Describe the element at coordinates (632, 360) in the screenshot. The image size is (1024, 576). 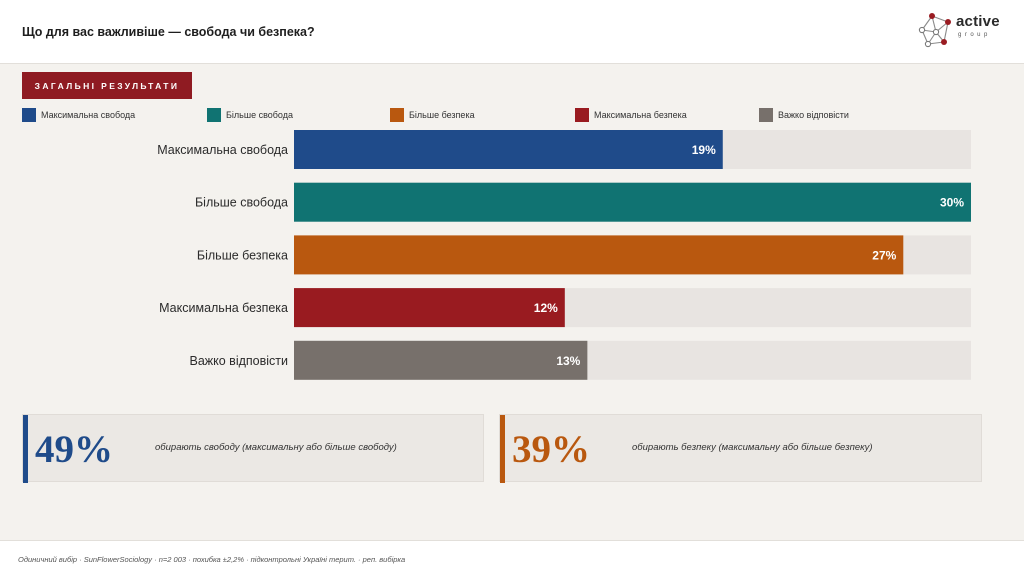
I see `bar-track-hard-to-say` at that location.